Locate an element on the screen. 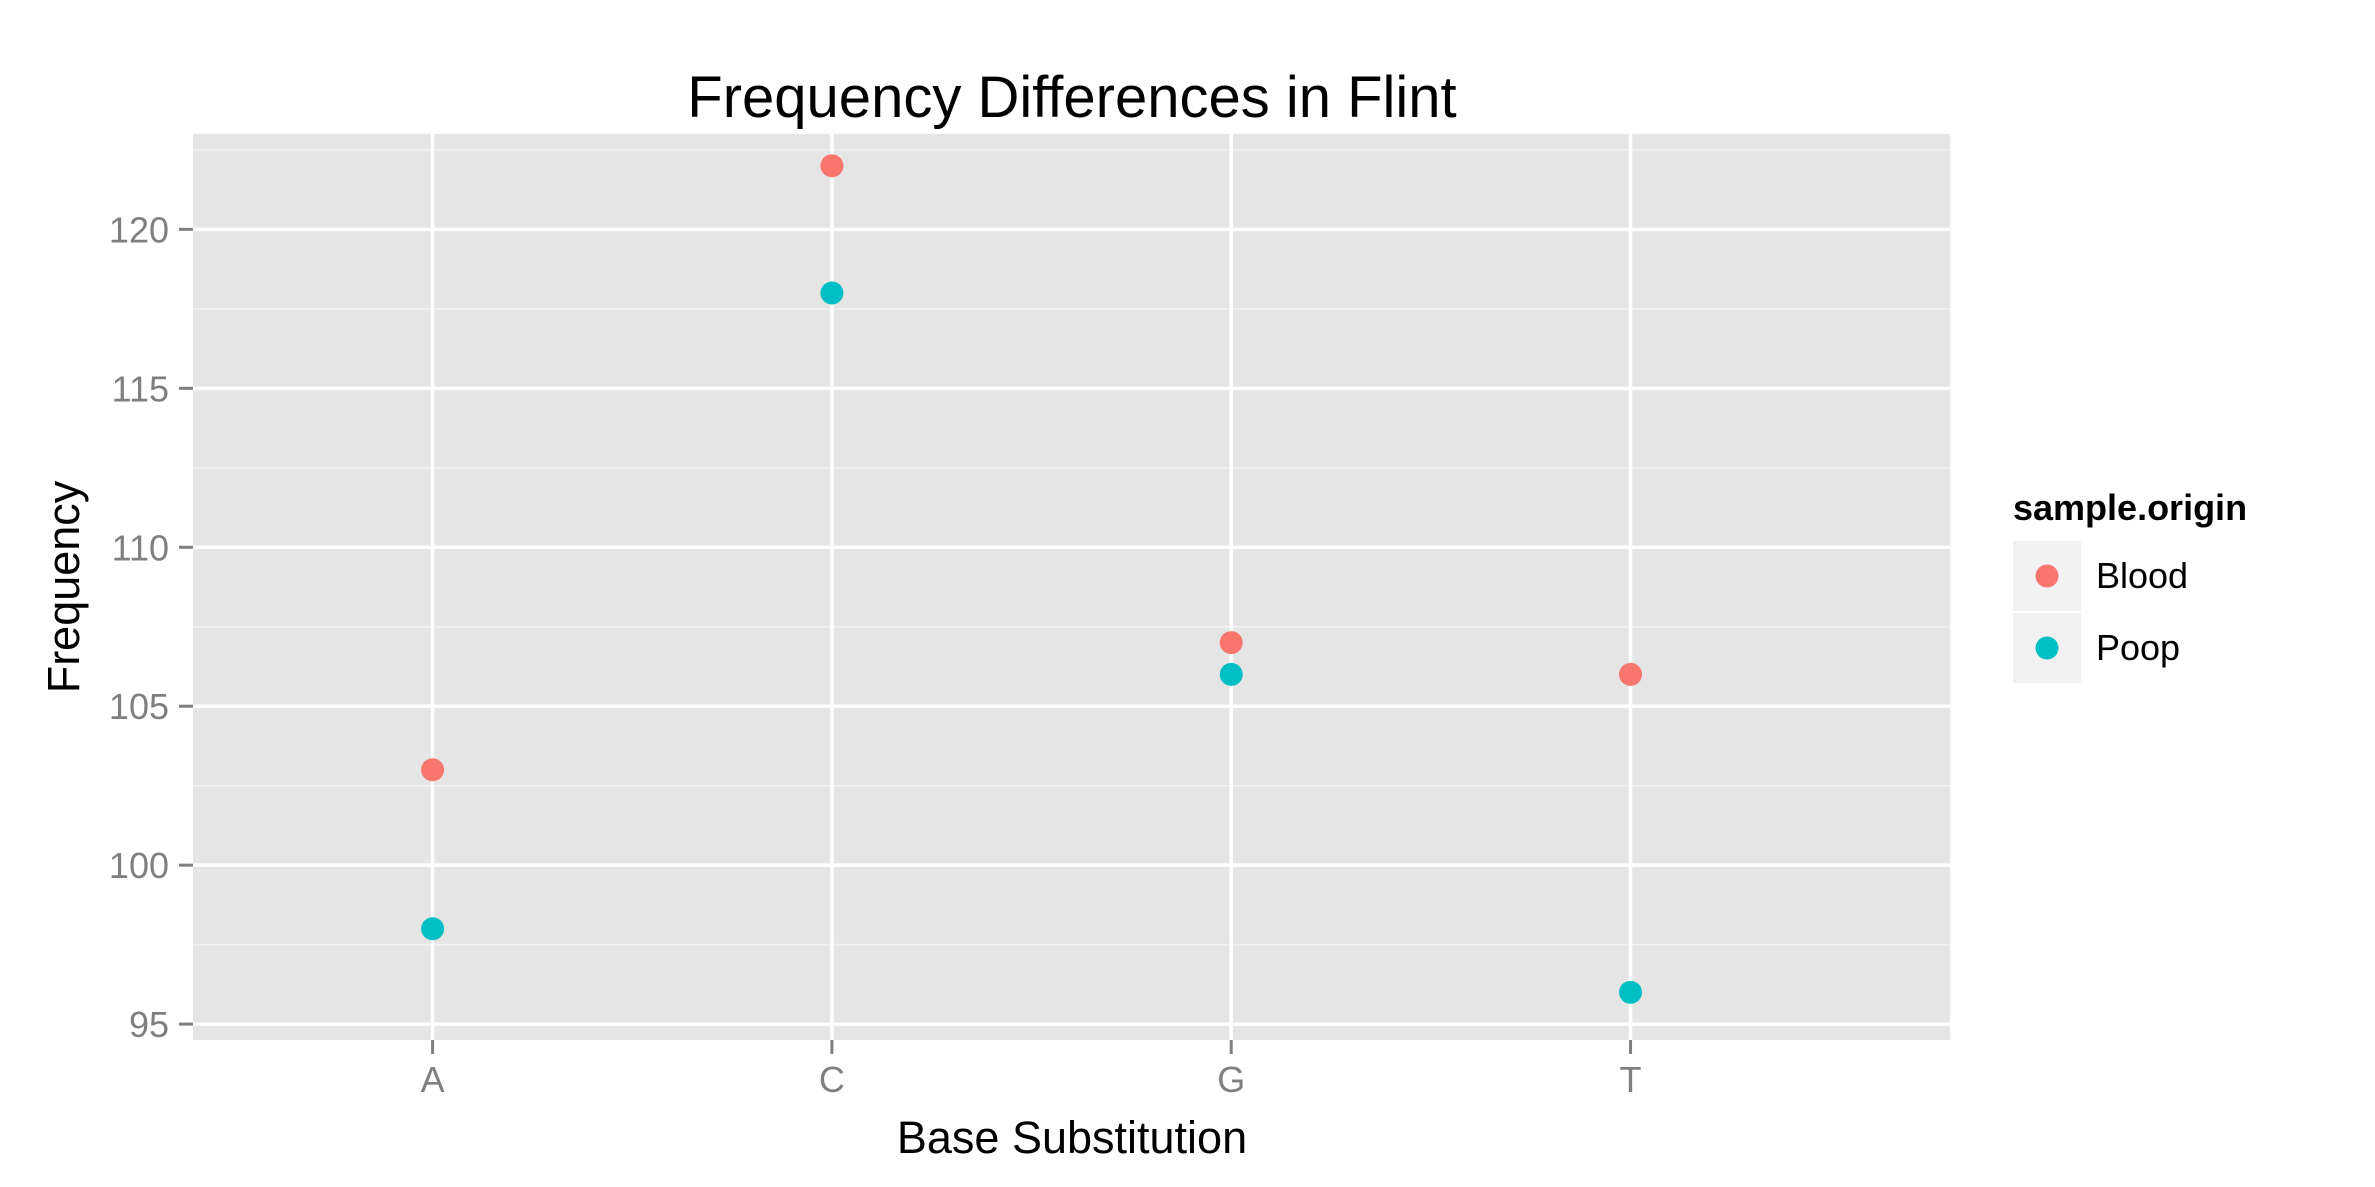 The height and width of the screenshot is (1187, 2375). point-poop-g is located at coordinates (1231, 674).